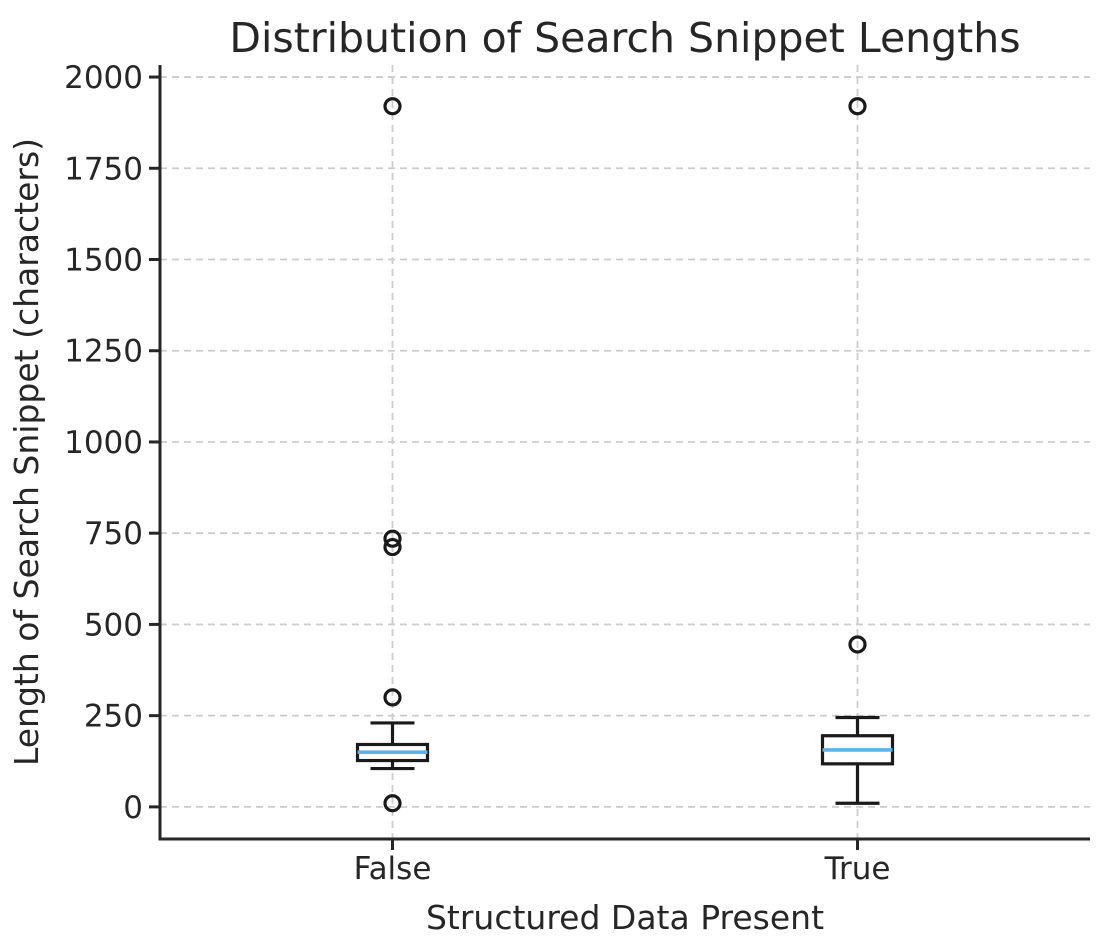 This screenshot has height=947, width=1108. I want to click on y-tick-label: 2000, so click(103, 78).